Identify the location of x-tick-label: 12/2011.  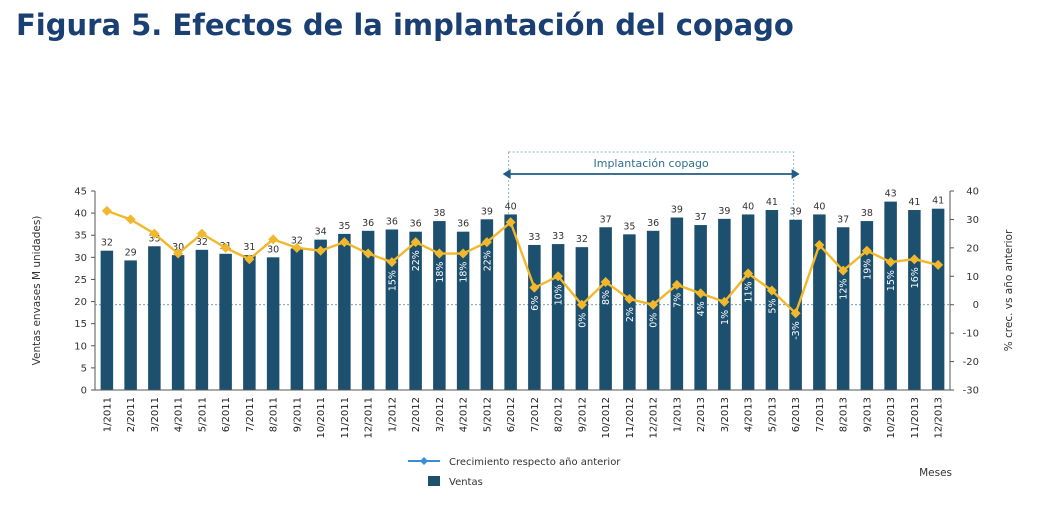
(369, 418).